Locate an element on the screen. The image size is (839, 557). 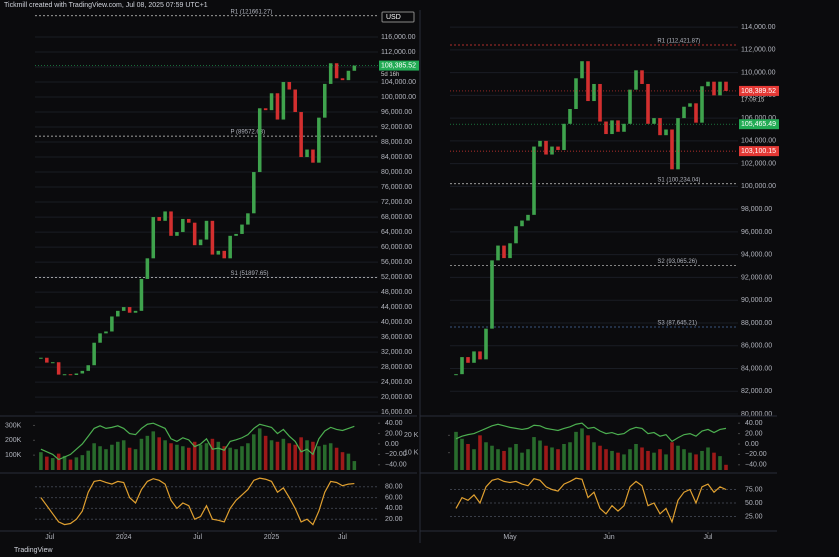
x-tick-label: Jun is located at coordinates (608, 537).